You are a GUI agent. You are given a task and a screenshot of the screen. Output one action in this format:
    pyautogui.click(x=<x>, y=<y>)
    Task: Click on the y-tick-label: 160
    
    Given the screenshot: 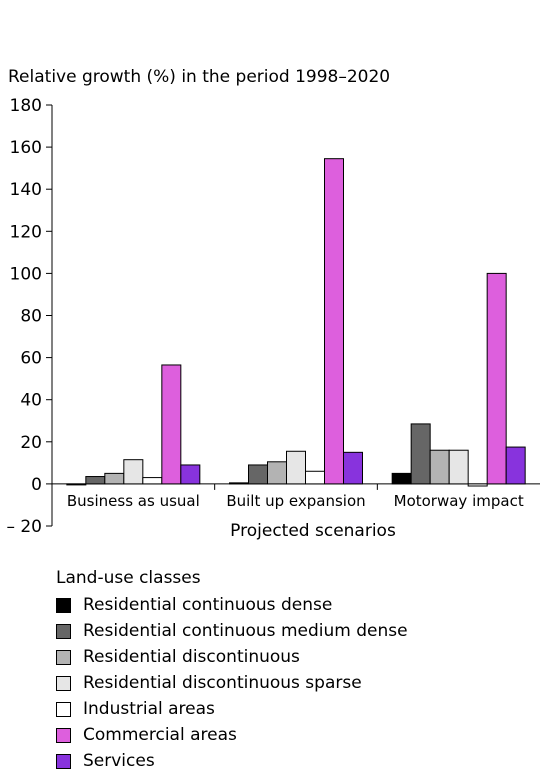 What is the action you would take?
    pyautogui.click(x=26, y=148)
    